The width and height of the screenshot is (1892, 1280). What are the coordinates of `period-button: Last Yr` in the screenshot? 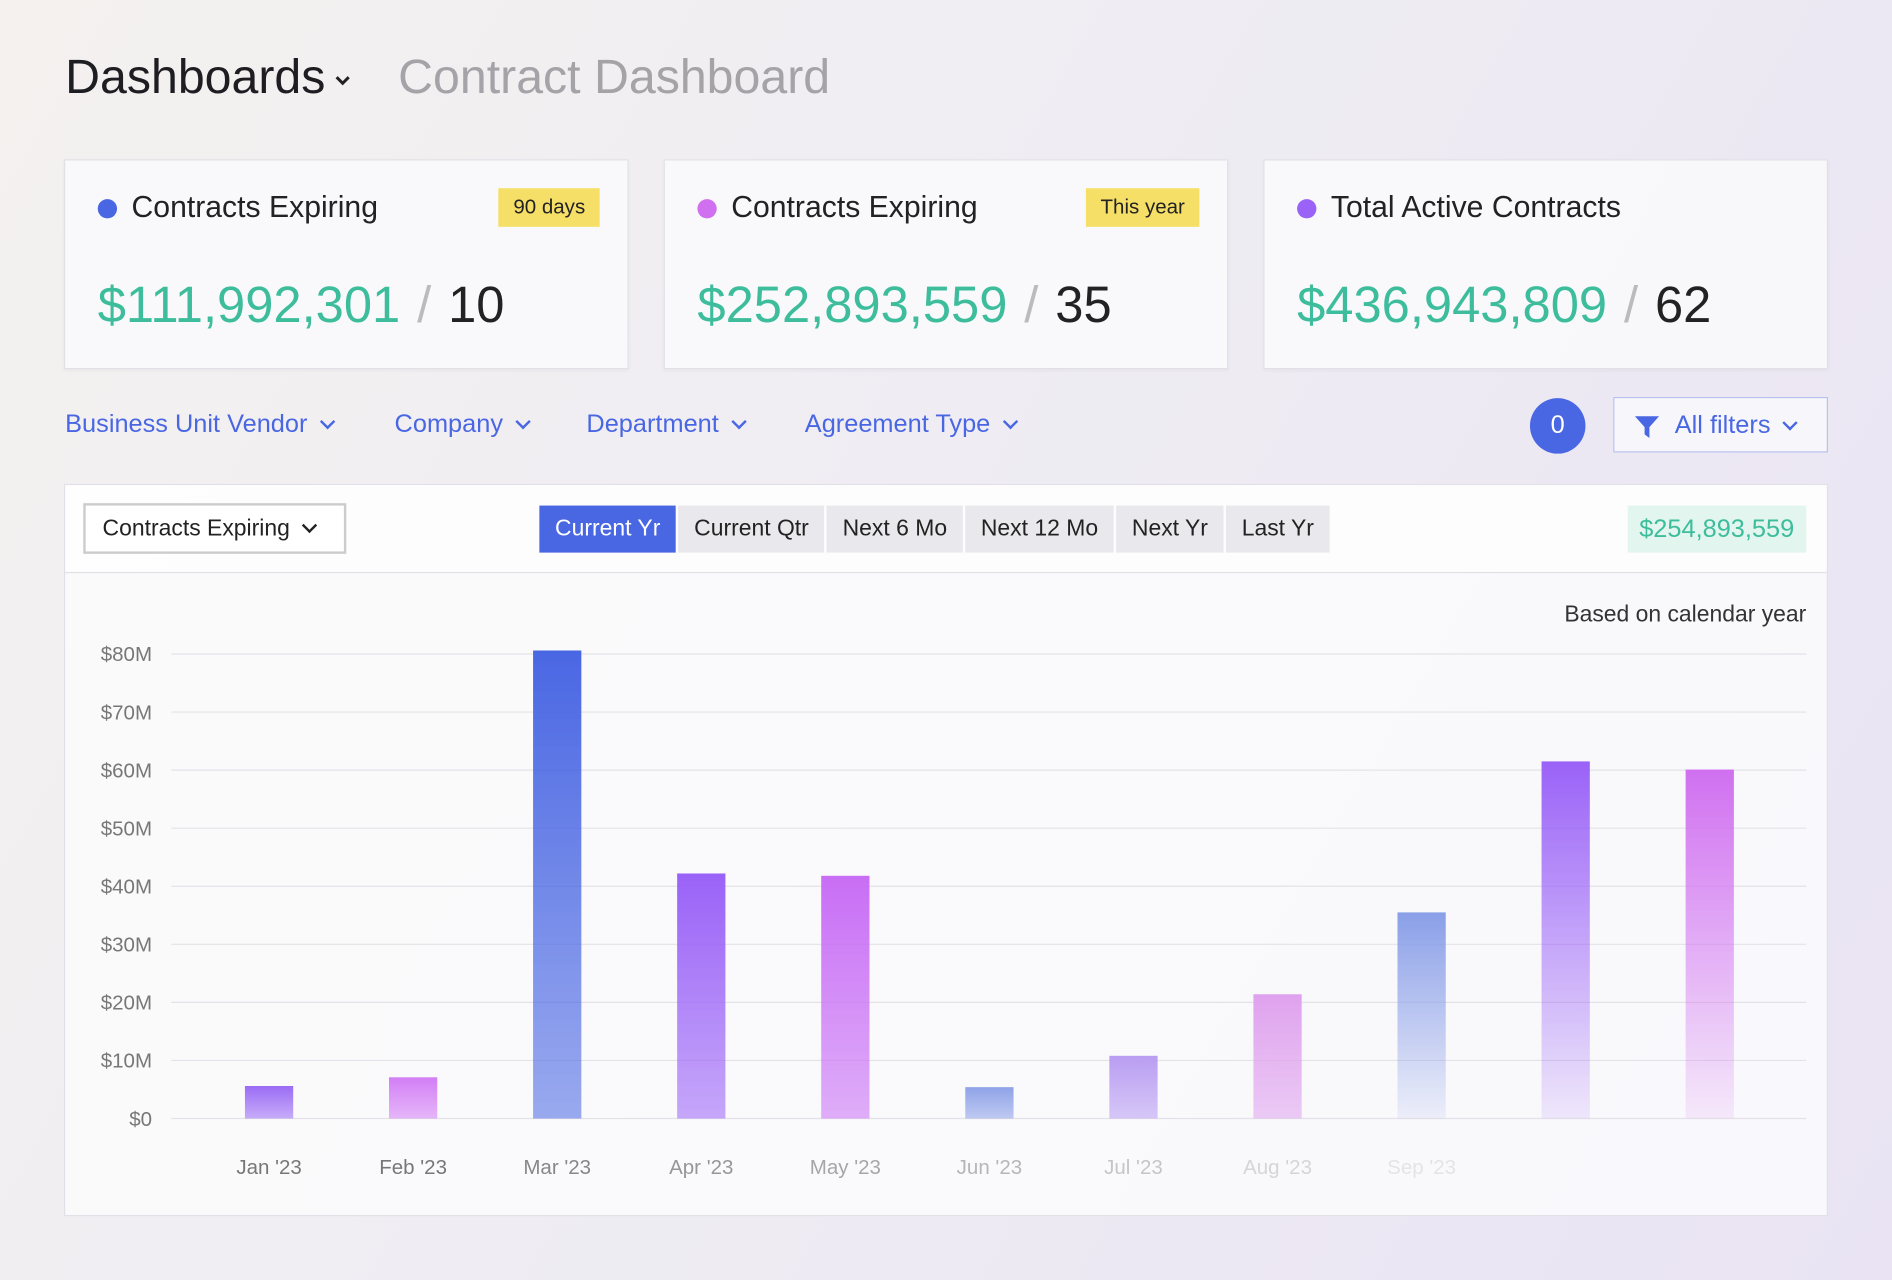 It's located at (1278, 529).